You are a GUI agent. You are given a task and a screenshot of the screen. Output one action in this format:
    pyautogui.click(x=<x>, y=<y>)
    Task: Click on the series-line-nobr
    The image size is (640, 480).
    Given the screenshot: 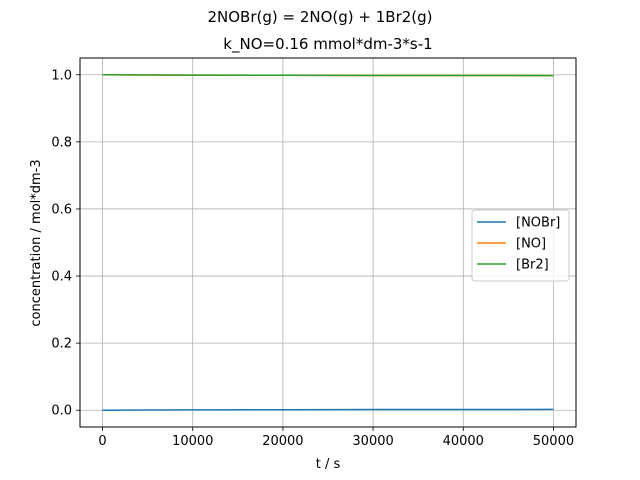 What is the action you would take?
    pyautogui.click(x=328, y=409)
    